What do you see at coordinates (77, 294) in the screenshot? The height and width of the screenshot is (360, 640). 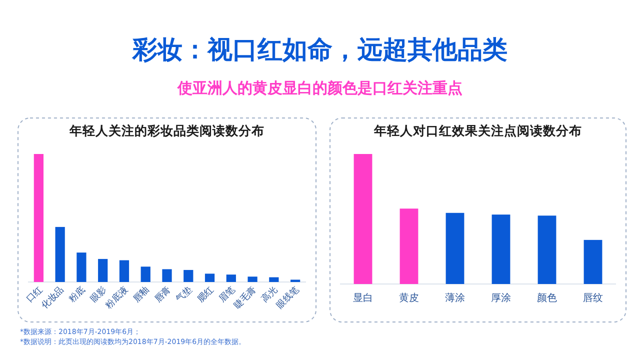 I see `x-tick-label: 粉底` at bounding box center [77, 294].